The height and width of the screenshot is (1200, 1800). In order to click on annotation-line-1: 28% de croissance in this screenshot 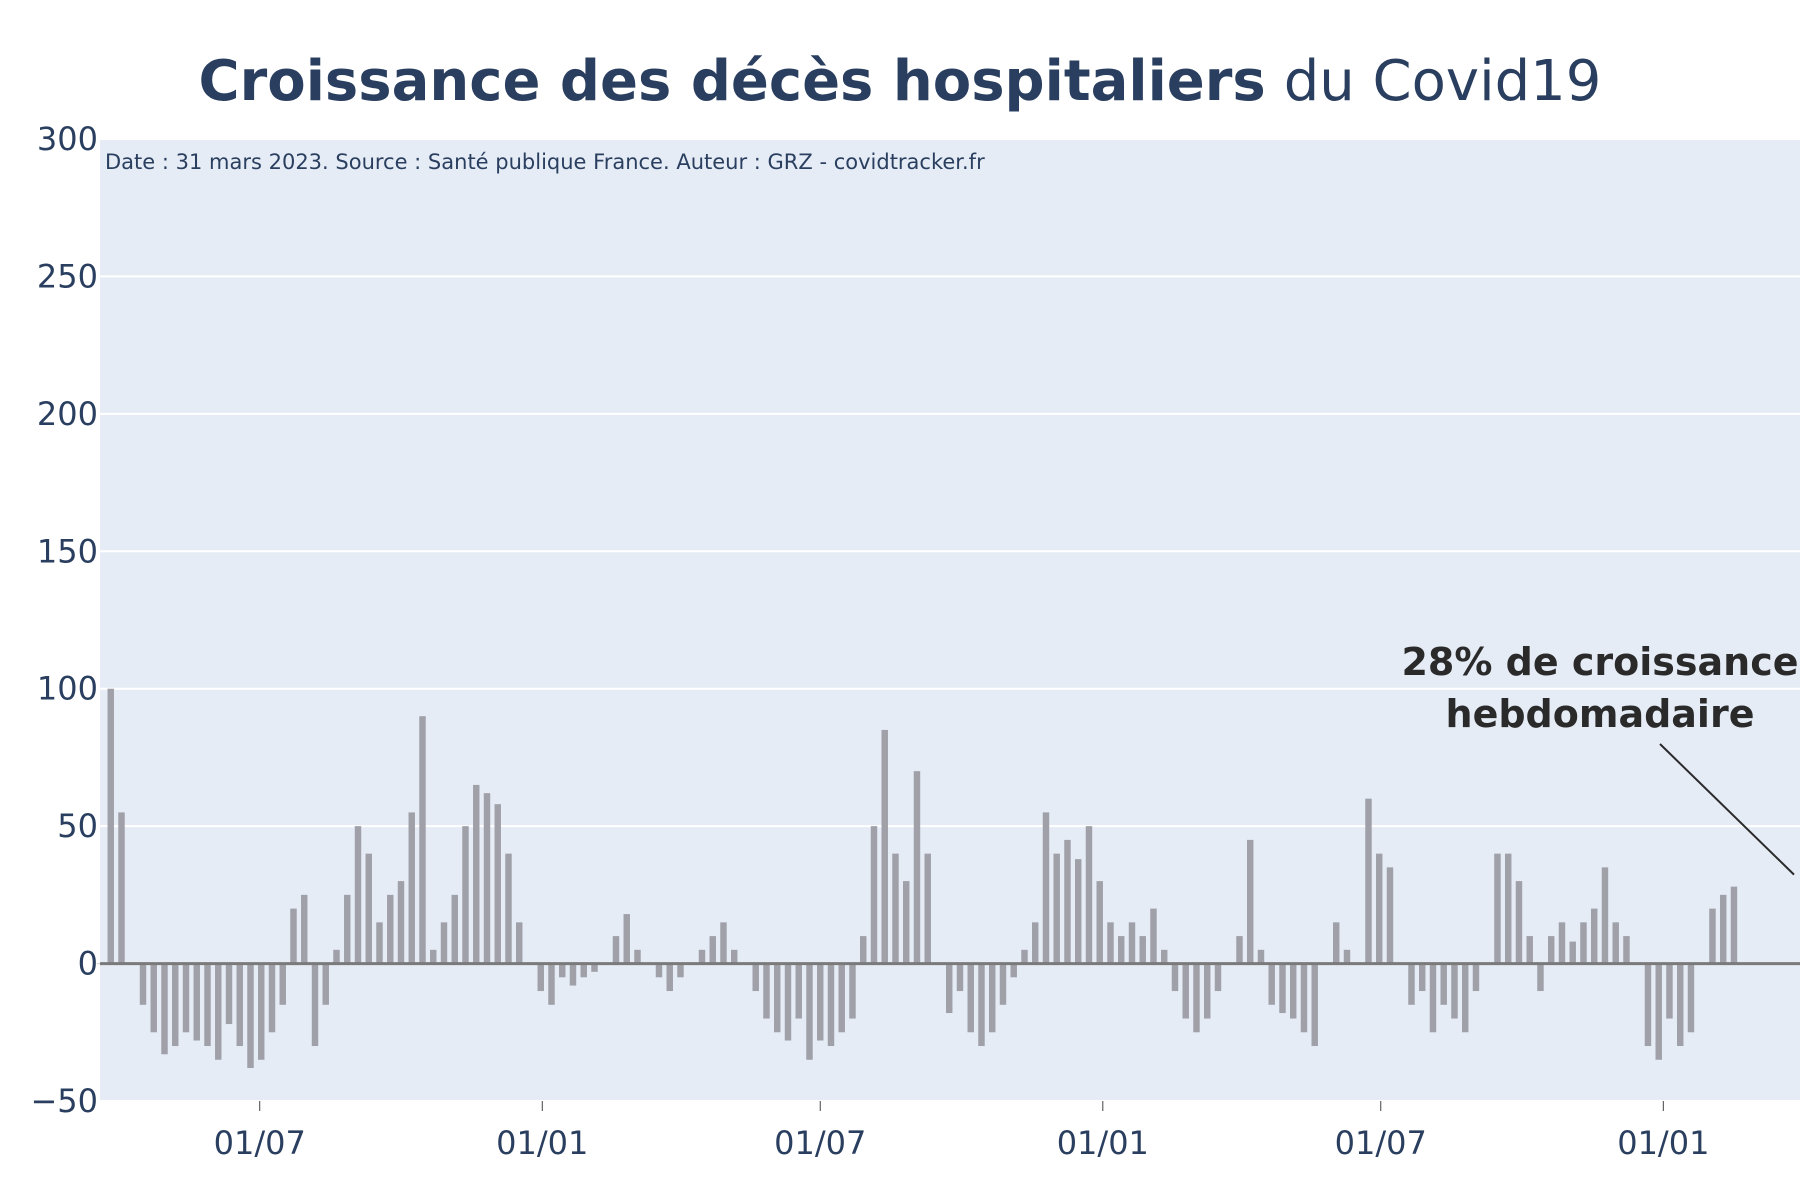, I will do `click(1599, 662)`.